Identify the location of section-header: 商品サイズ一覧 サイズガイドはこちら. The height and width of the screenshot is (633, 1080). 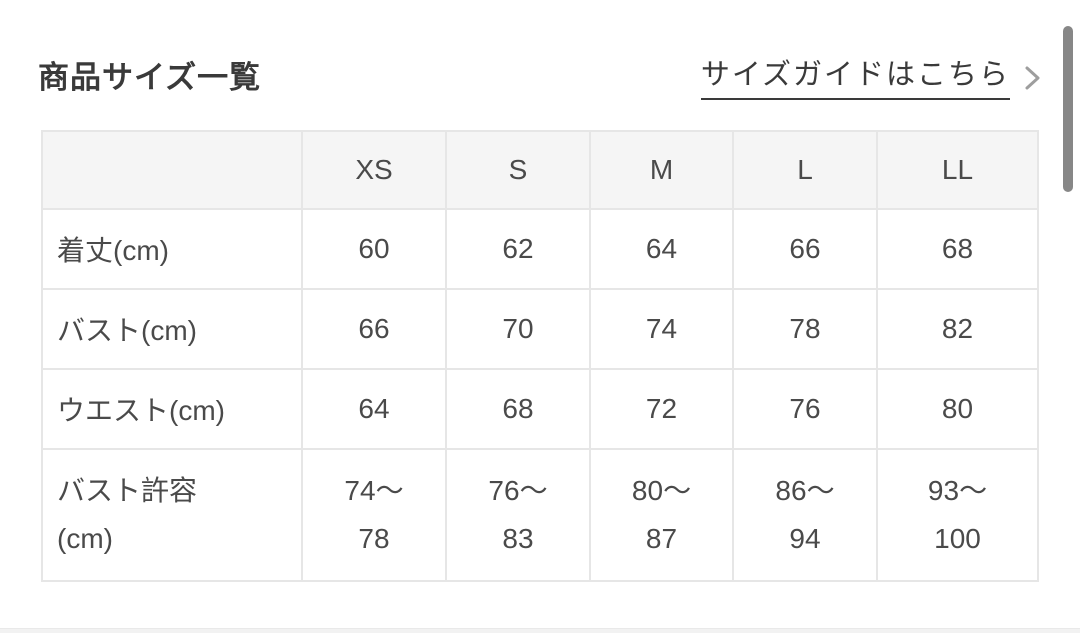
(540, 76).